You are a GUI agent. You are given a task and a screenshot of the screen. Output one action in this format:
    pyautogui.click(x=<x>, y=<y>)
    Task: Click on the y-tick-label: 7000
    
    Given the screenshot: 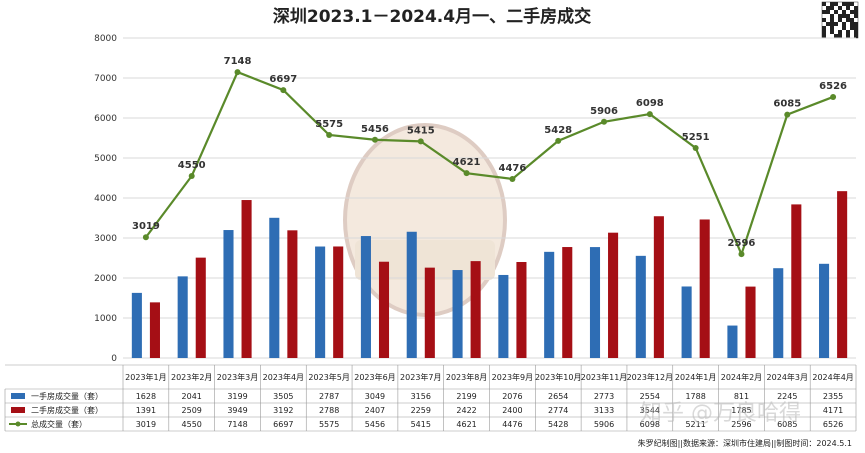 What is the action you would take?
    pyautogui.click(x=105, y=79)
    